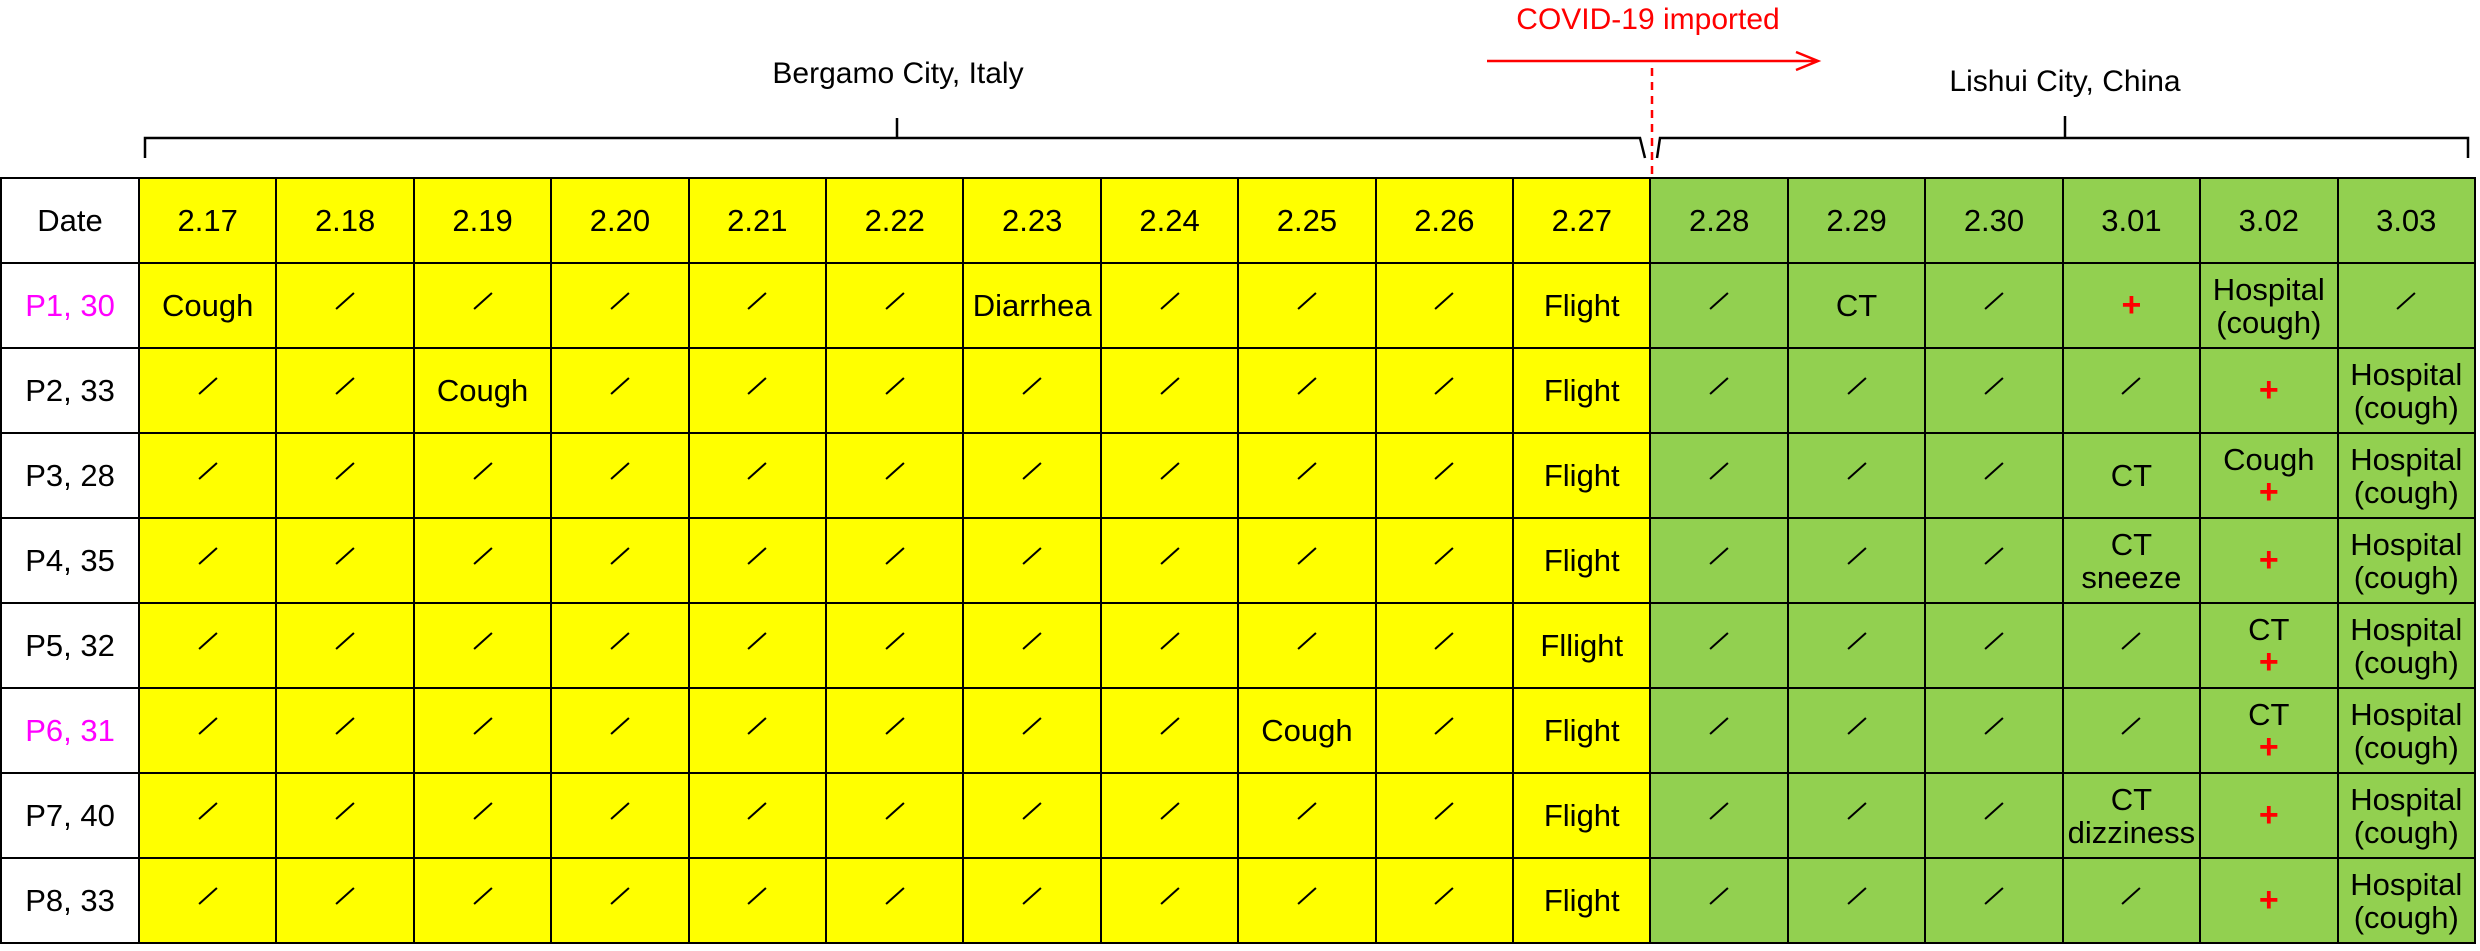 The image size is (2480, 951). What do you see at coordinates (2406, 577) in the screenshot?
I see `event-text: (cough)` at bounding box center [2406, 577].